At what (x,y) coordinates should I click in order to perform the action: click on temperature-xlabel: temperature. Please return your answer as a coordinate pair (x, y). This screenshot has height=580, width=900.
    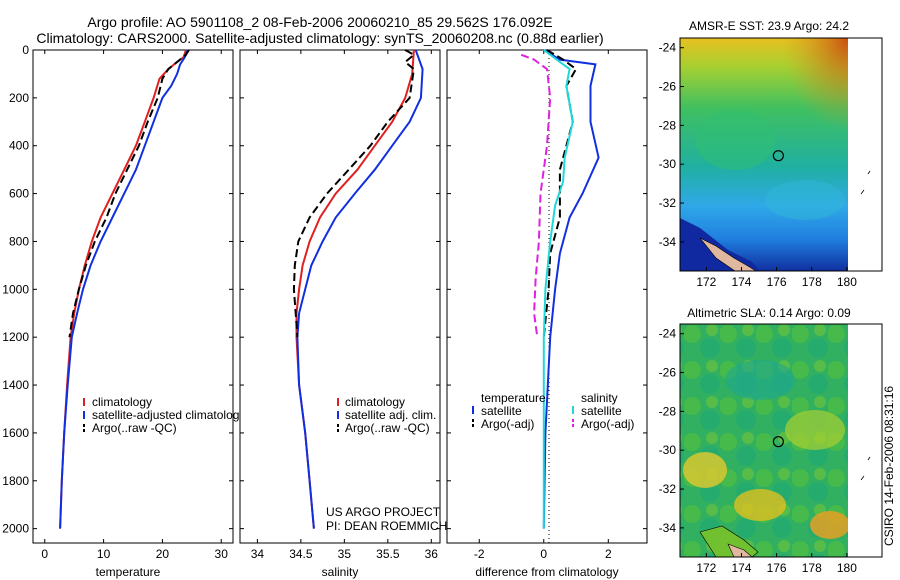
    Looking at the image, I should click on (128, 572).